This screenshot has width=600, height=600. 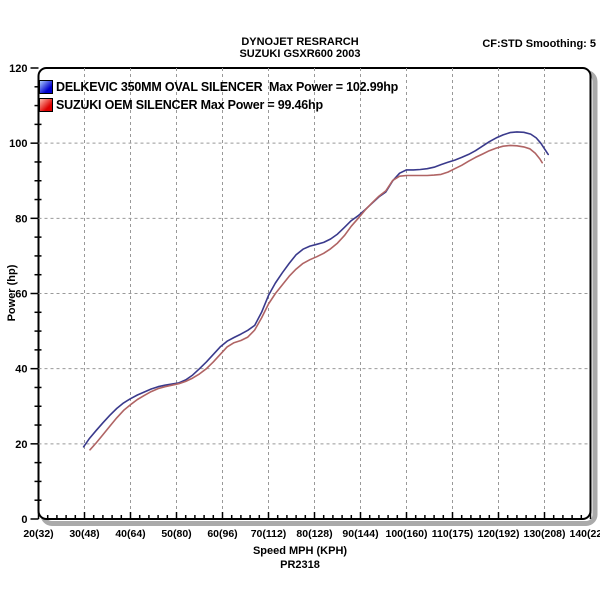 What do you see at coordinates (38, 534) in the screenshot?
I see `x-tick-label: 20(32)` at bounding box center [38, 534].